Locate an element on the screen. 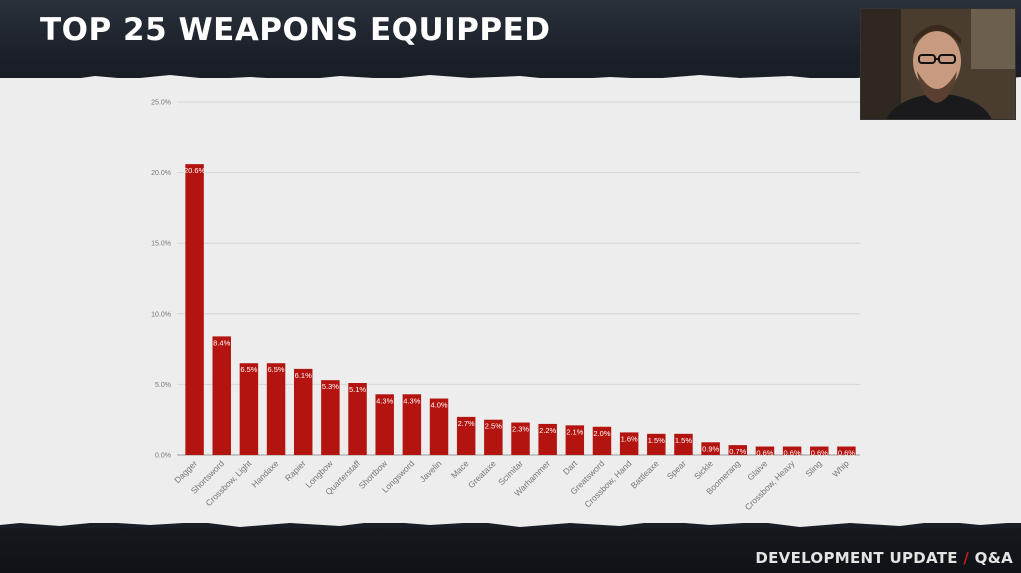 This screenshot has width=1021, height=573. presenter-image is located at coordinates (938, 64).